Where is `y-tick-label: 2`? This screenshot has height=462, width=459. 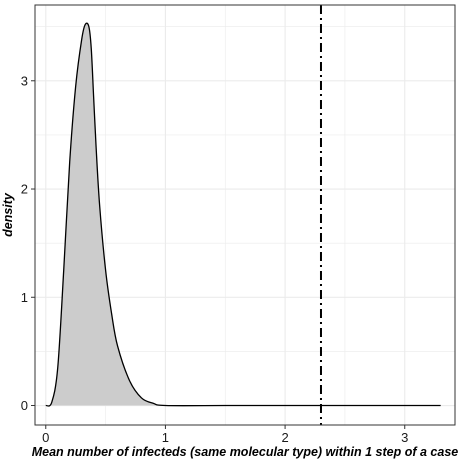 y-tick-label: 2 is located at coordinates (24, 189).